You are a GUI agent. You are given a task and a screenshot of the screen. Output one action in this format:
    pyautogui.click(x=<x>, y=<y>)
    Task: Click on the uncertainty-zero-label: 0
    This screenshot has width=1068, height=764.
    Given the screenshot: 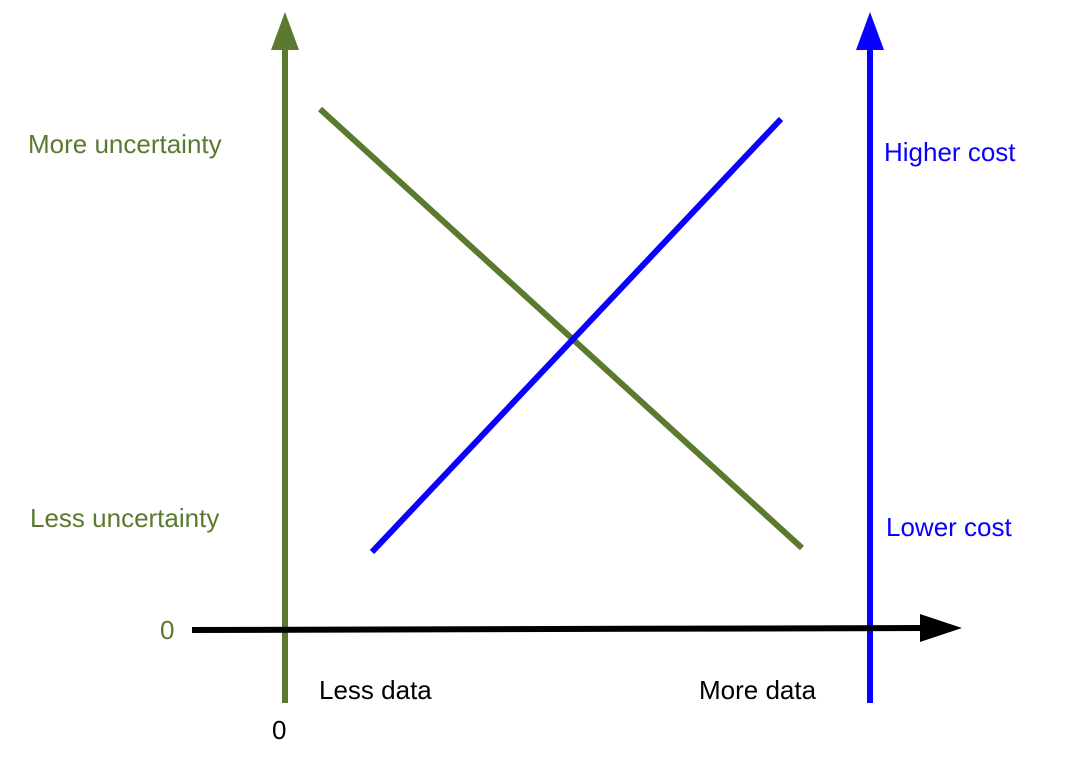 What is the action you would take?
    pyautogui.click(x=167, y=630)
    